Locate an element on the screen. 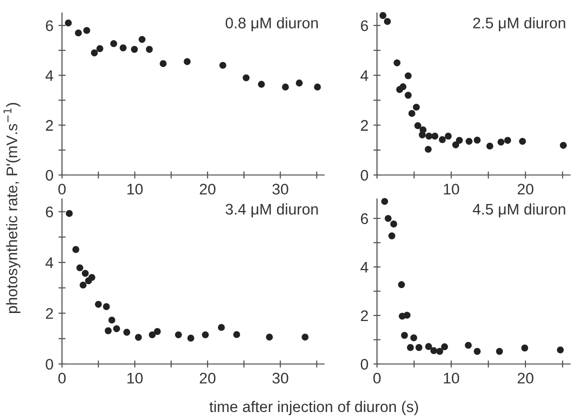 Image resolution: width=571 pixels, height=416 pixels. annotation: 0.8 μM diuron is located at coordinates (272, 24).